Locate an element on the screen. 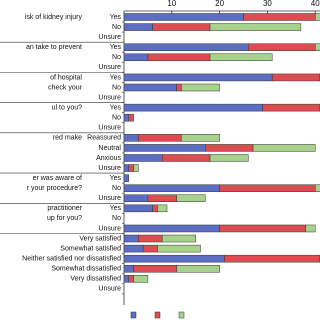 The height and width of the screenshot is (320, 320). question-label: ul to you? is located at coordinates (67, 107).